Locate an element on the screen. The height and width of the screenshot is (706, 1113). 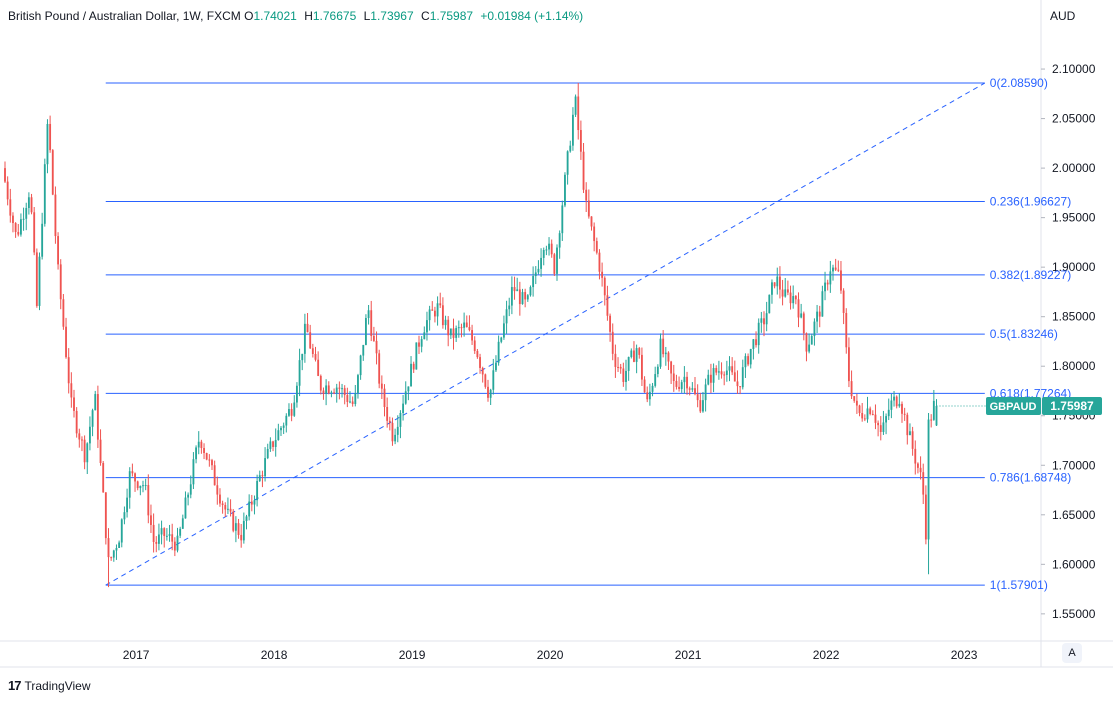
fib-level-label: 1(1.57901) is located at coordinates (1019, 585).